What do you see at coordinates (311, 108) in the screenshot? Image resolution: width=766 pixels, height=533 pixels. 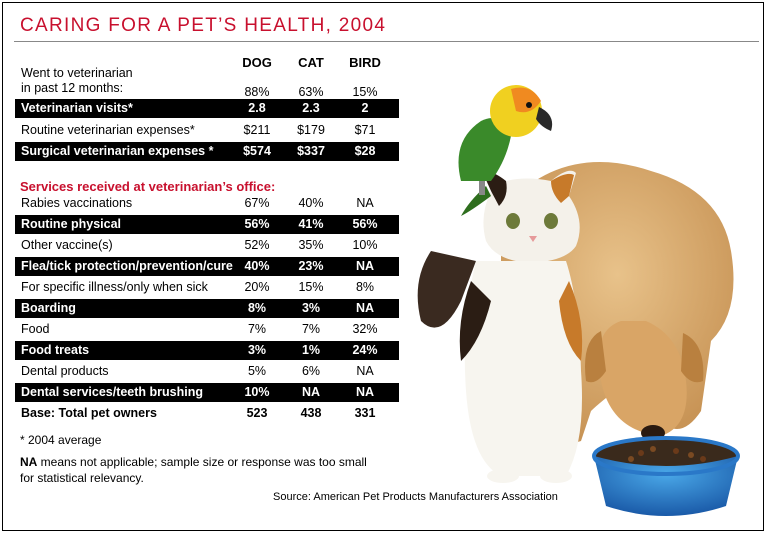 I see `cell-cat: 2.3` at bounding box center [311, 108].